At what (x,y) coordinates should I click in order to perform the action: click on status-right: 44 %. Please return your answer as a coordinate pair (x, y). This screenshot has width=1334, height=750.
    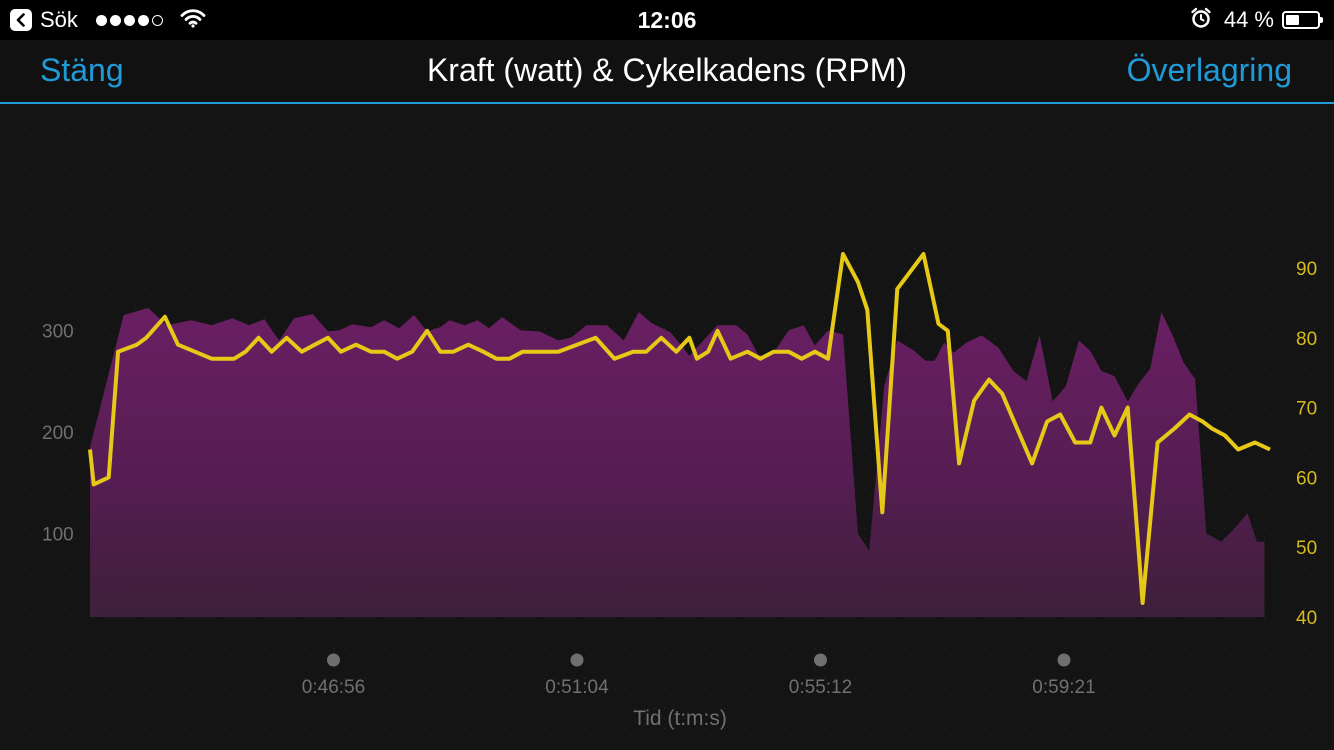
    Looking at the image, I should click on (1256, 20).